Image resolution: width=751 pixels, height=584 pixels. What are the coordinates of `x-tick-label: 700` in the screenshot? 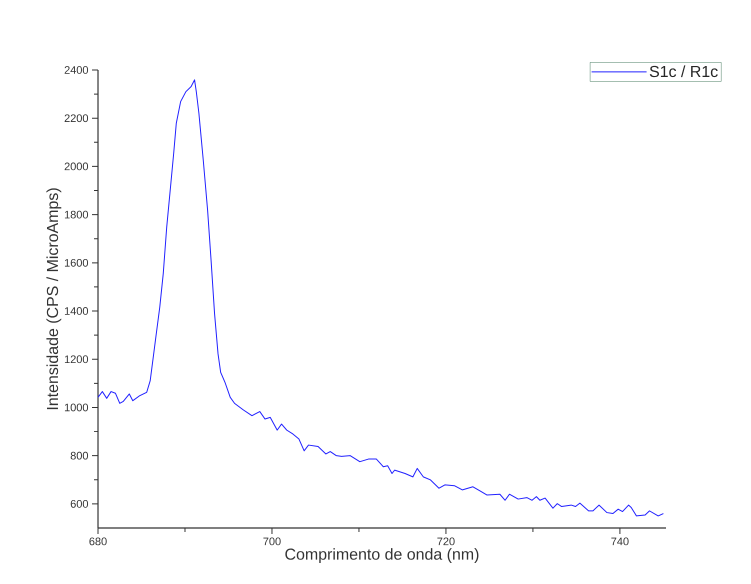 It's located at (272, 542).